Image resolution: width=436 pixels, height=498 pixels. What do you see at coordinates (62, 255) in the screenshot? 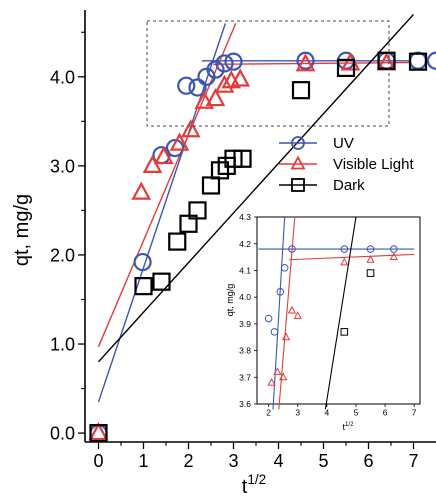
I see `y-tick-label: 2.0` at bounding box center [62, 255].